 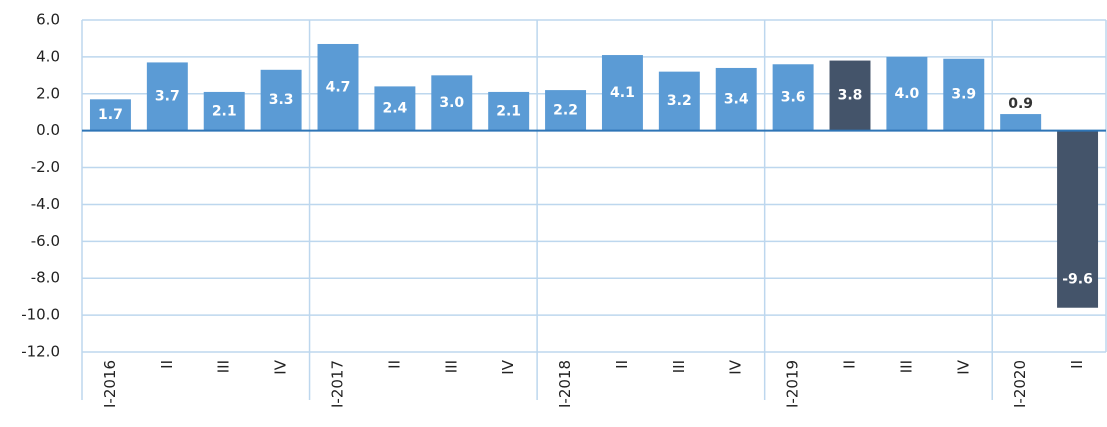 What do you see at coordinates (48, 56) in the screenshot?
I see `y-tick-label: 4.0` at bounding box center [48, 56].